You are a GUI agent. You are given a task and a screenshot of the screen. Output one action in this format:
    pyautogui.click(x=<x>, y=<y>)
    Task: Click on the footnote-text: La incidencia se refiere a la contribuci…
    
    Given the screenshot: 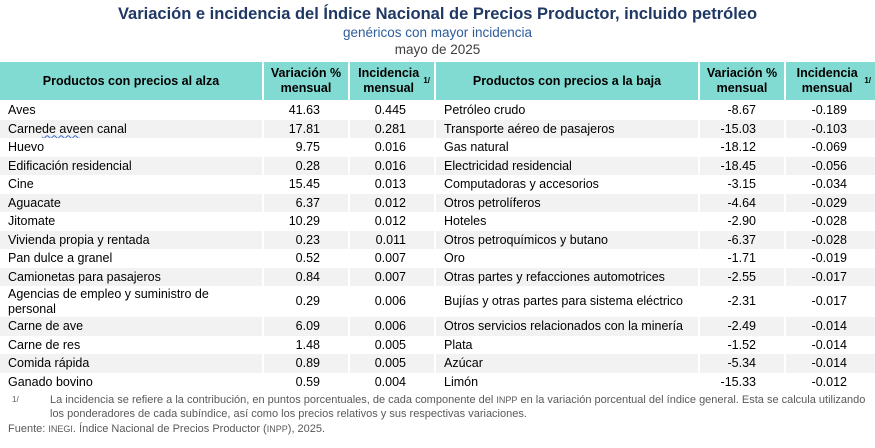 What is the action you would take?
    pyautogui.click(x=458, y=407)
    